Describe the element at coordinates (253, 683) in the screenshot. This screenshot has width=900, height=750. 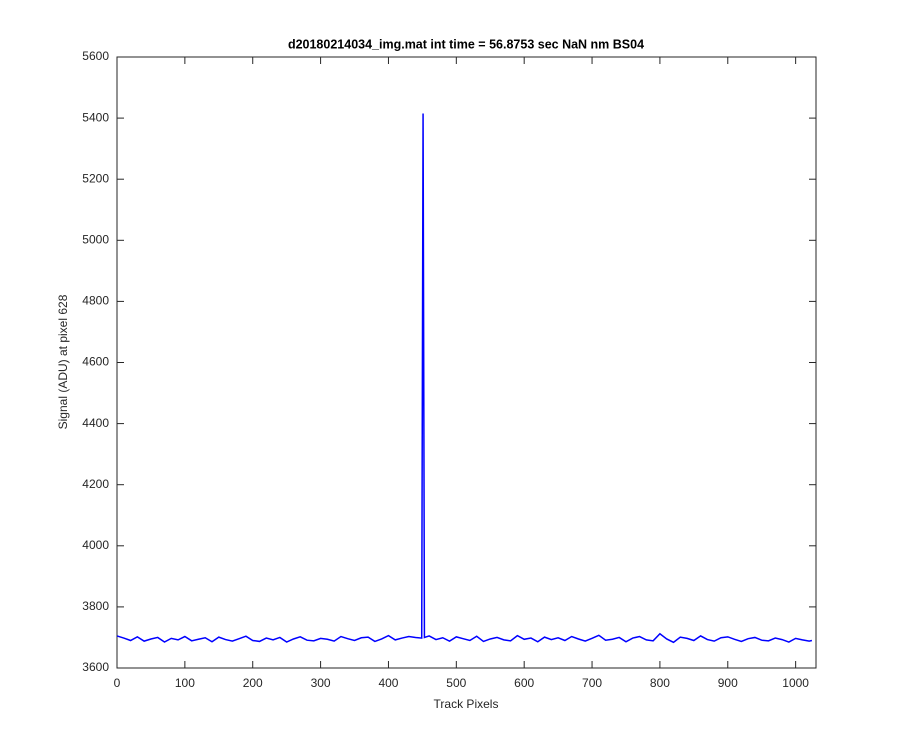
I see `x-tick-label: 200` at that location.